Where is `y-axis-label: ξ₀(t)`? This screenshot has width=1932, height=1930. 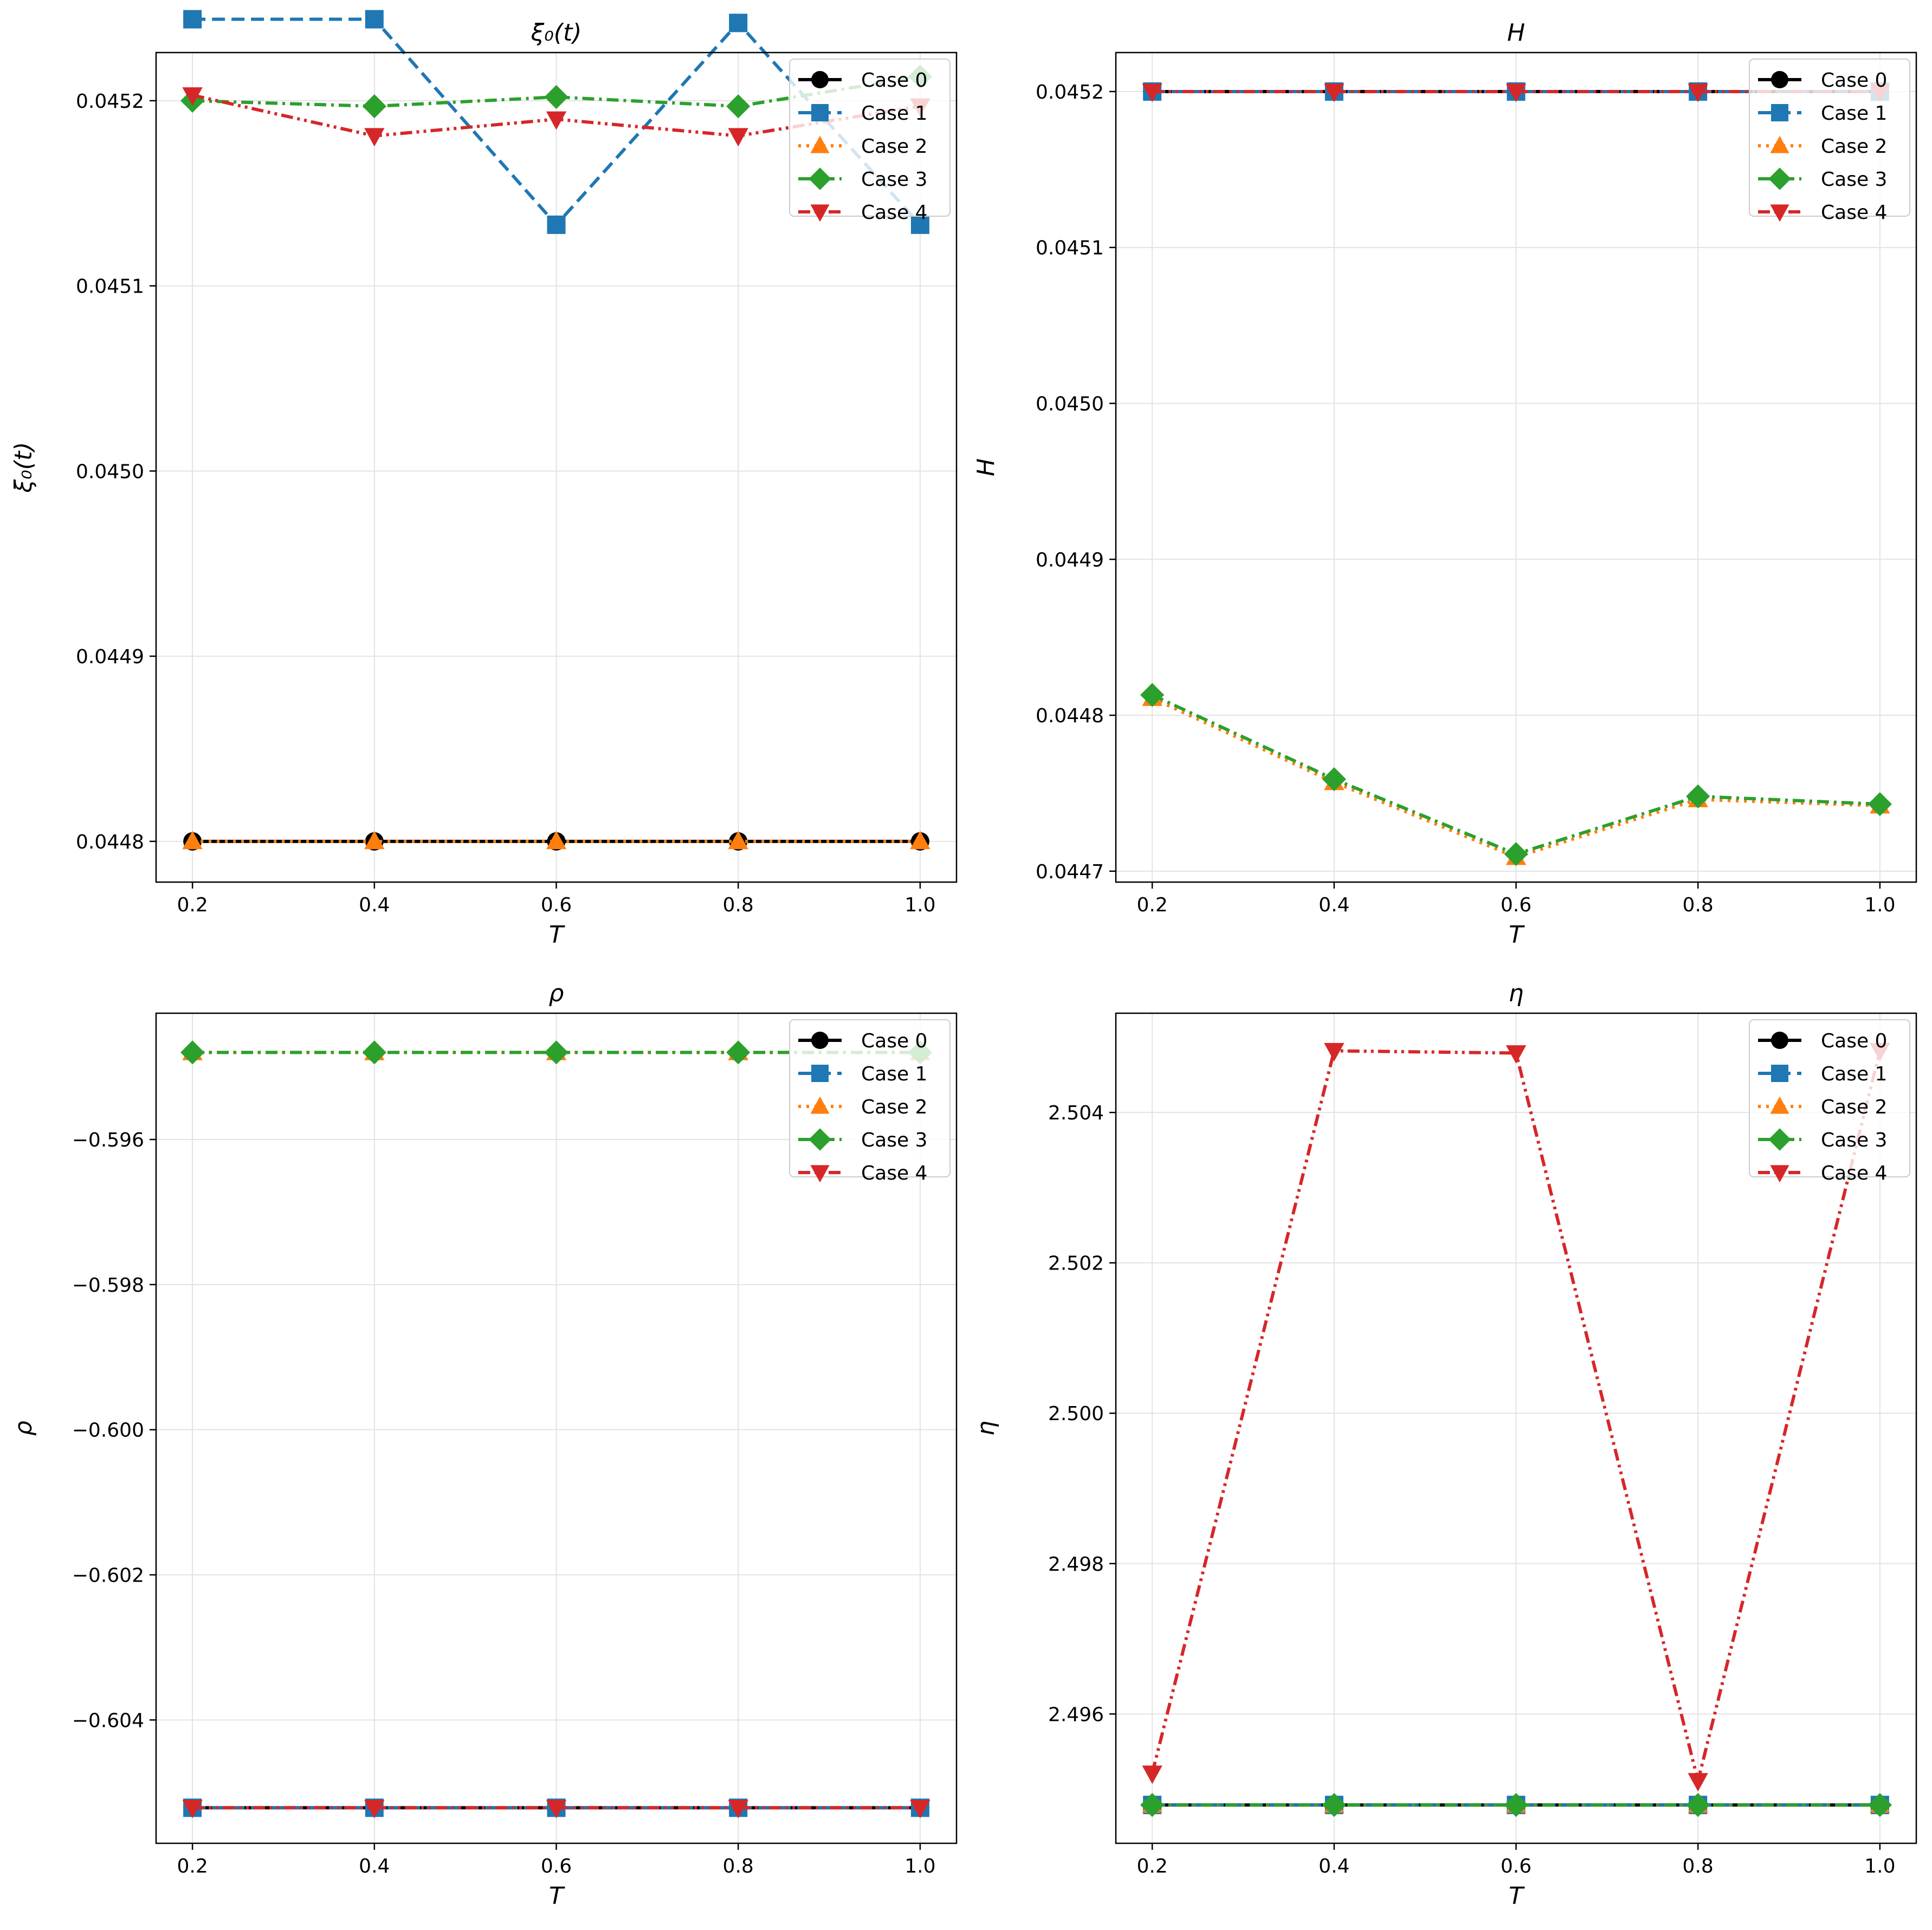
y-axis-label: ξ₀(t) is located at coordinates (24, 468).